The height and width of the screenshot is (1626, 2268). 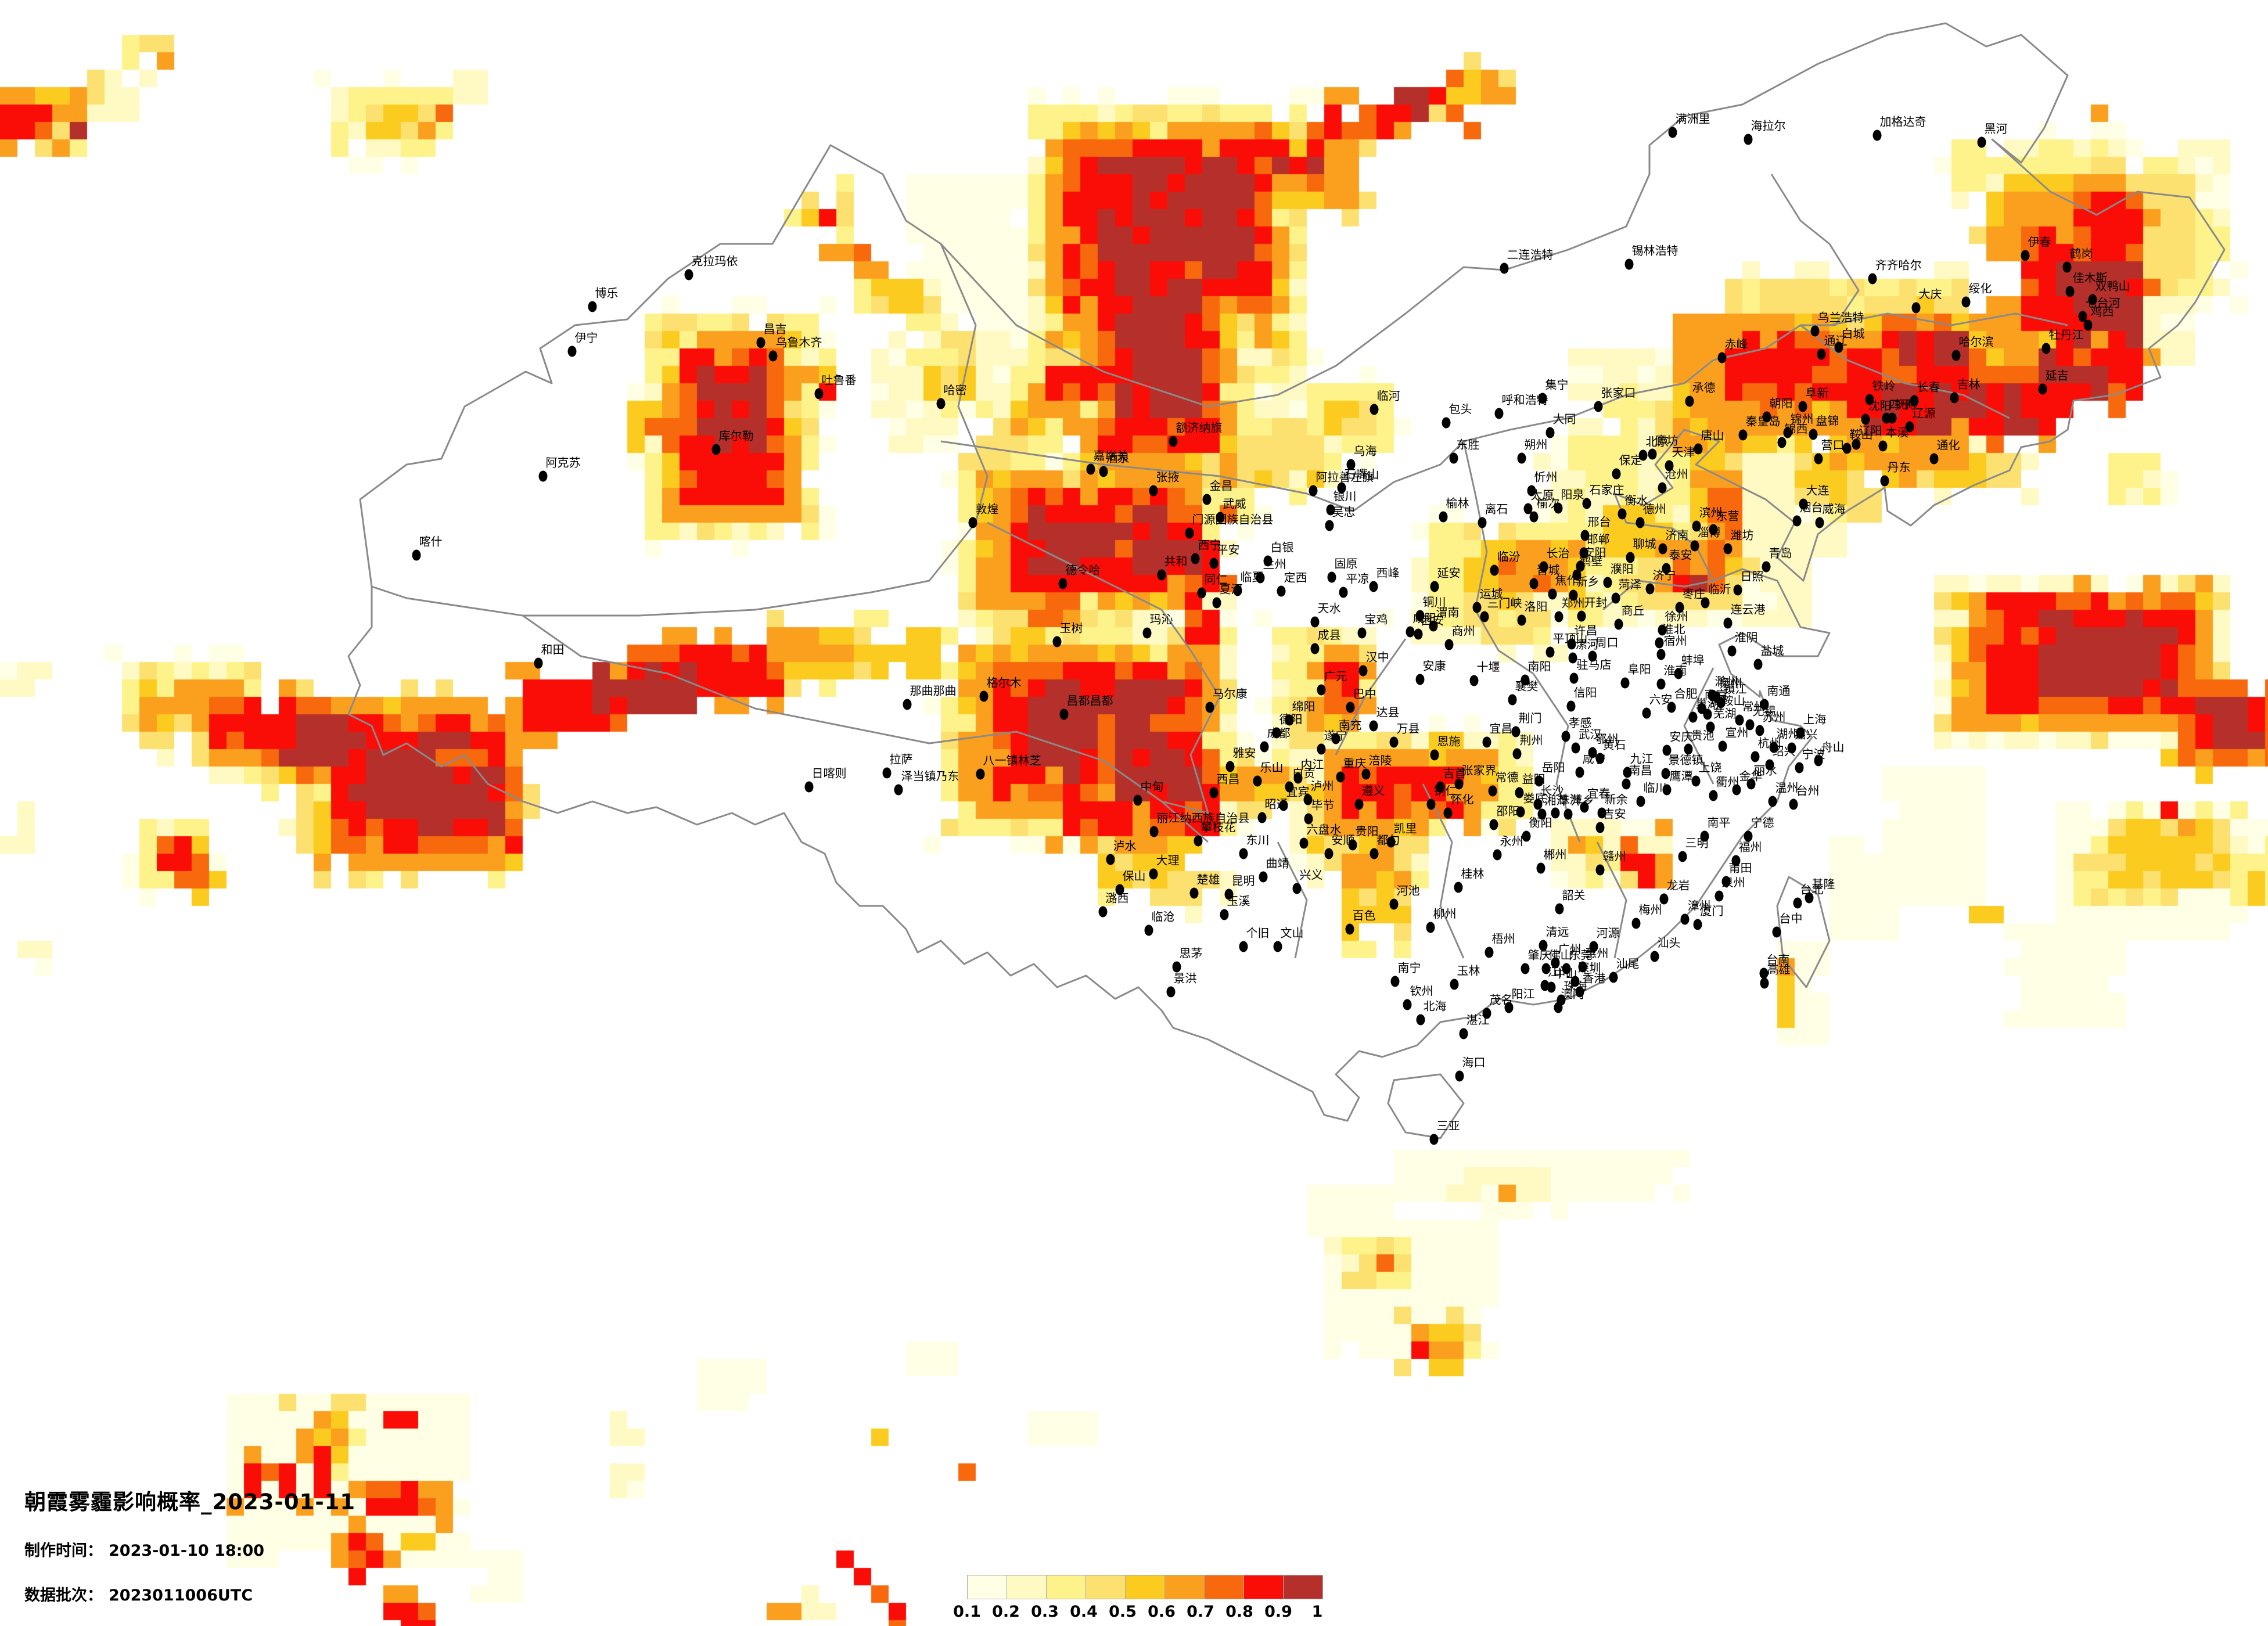 I want to click on city-marker: 佳木斯, so click(x=2086, y=284).